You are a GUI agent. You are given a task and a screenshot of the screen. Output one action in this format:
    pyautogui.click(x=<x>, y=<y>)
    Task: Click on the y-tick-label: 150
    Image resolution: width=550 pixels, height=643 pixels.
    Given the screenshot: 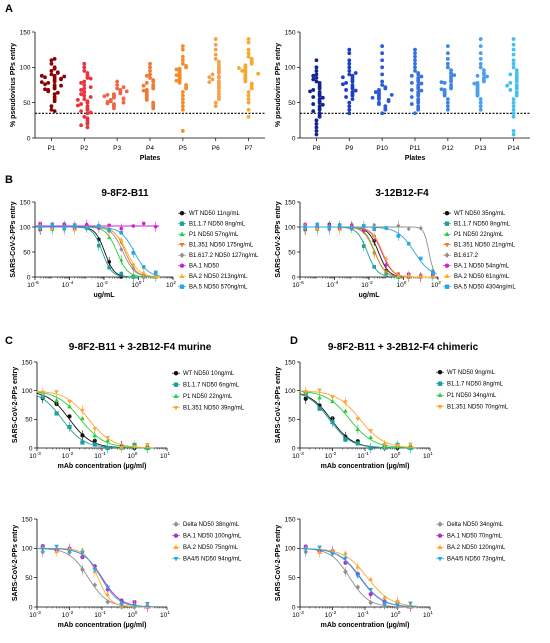 What is the action you would take?
    pyautogui.click(x=290, y=32)
    